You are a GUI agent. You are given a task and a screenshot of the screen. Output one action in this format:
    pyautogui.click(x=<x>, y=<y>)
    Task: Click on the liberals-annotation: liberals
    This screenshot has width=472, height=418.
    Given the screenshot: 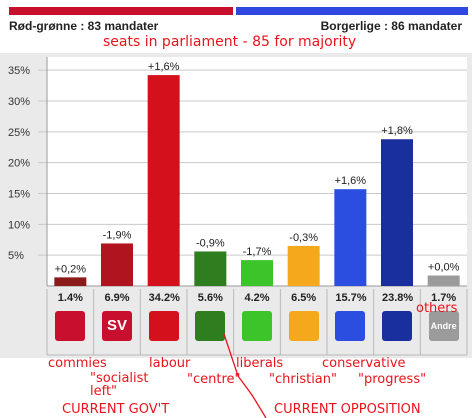 What is the action you would take?
    pyautogui.click(x=260, y=363)
    